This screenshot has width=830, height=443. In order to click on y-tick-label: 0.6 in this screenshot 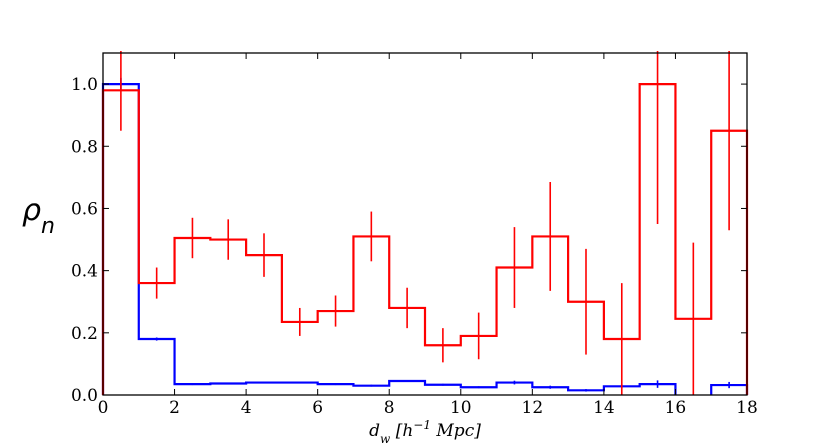, I will do `click(84, 209)`.